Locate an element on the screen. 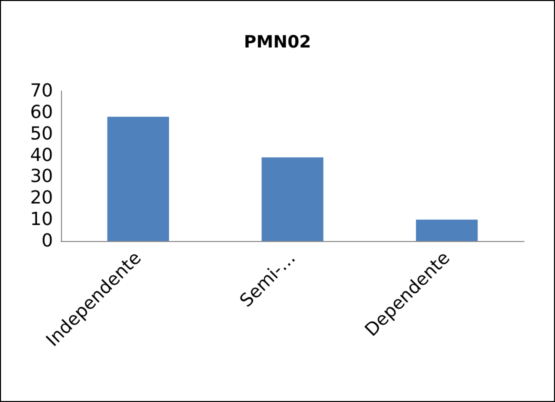 The image size is (555, 402). y-tick-label: 10 is located at coordinates (41, 219).